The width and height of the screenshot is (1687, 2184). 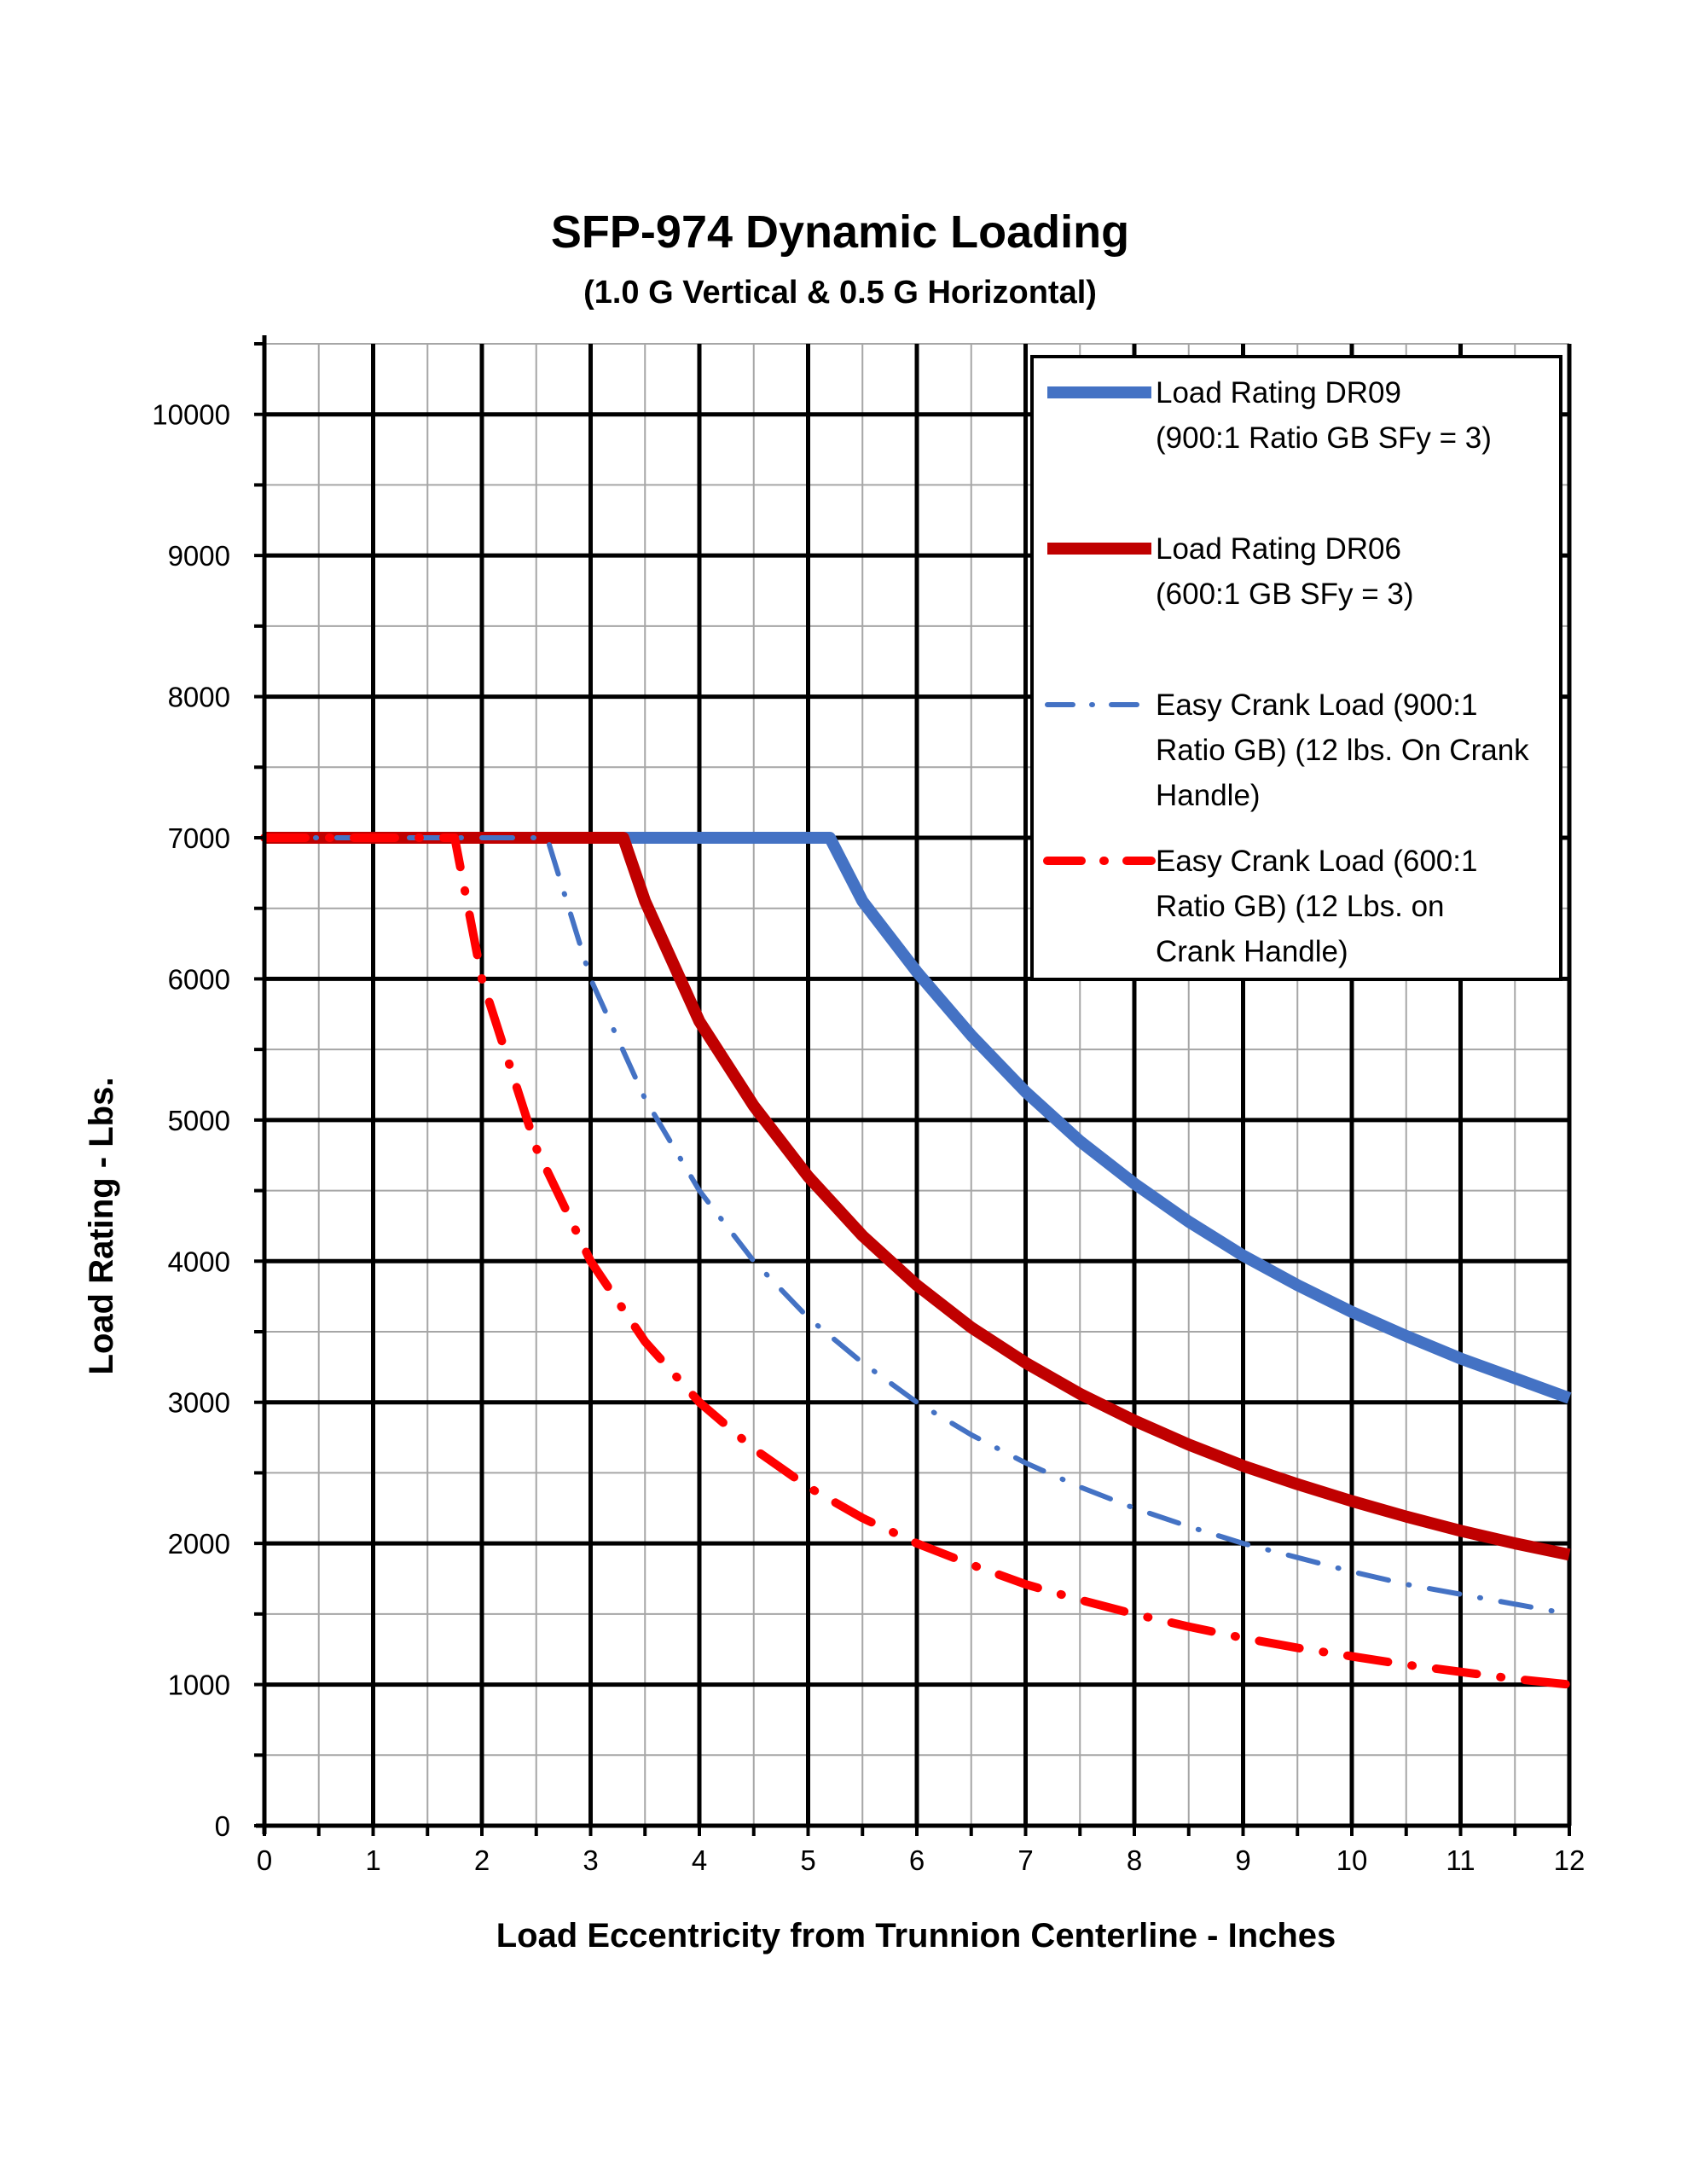 What do you see at coordinates (199, 1544) in the screenshot?
I see `y-tick-label: 2000` at bounding box center [199, 1544].